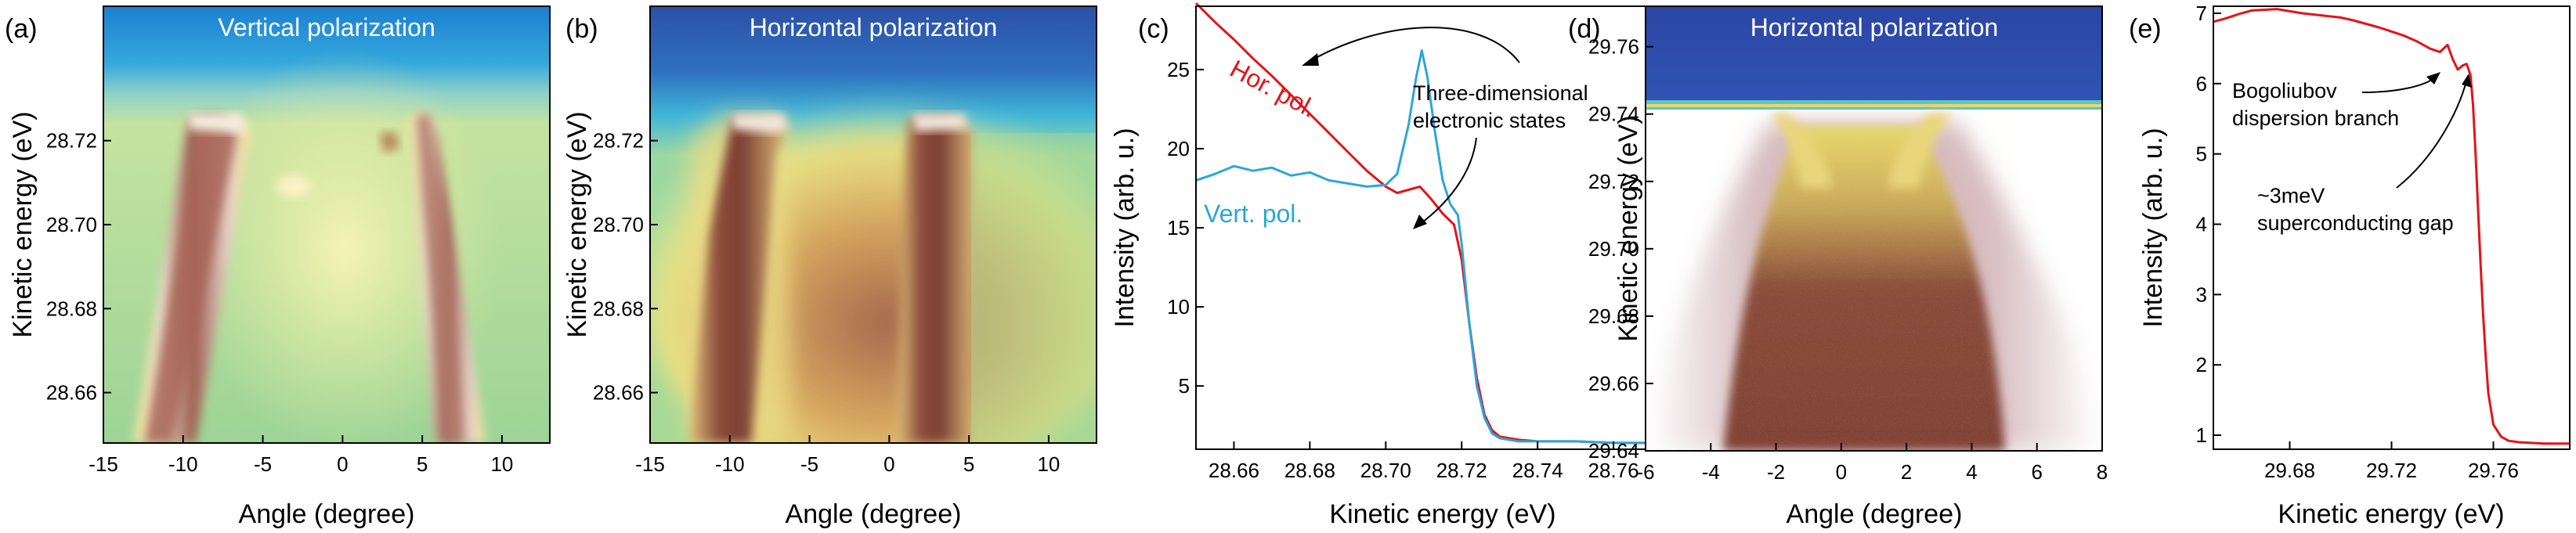  I want to click on y-tick-label-c-2: 15, so click(1178, 227).